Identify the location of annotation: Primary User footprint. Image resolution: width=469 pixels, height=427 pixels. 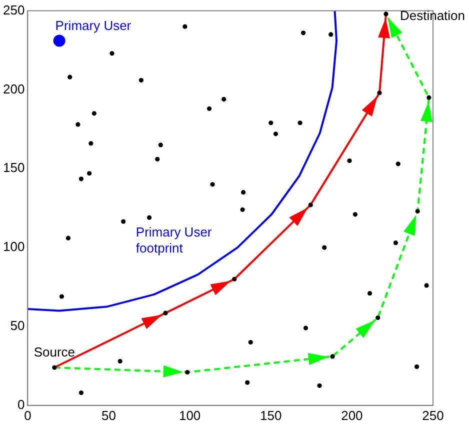
(174, 240).